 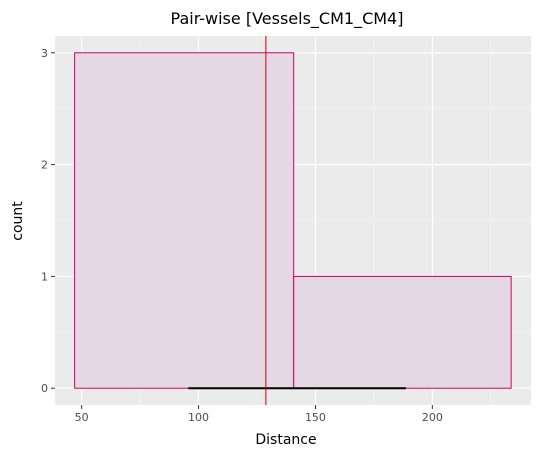 I want to click on y-tick-label: 1, so click(x=44, y=276).